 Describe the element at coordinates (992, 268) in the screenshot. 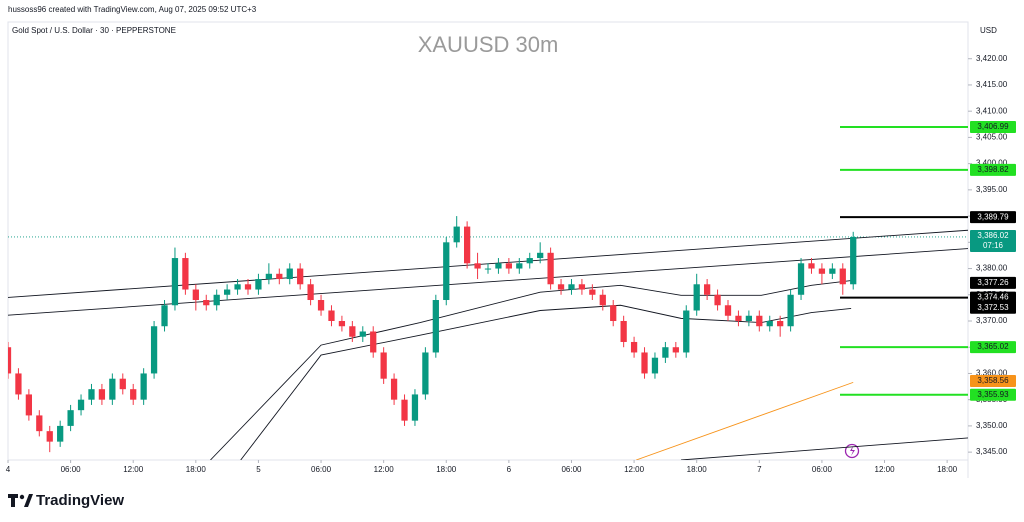

I see `y-tick-label: 3,380.00` at that location.